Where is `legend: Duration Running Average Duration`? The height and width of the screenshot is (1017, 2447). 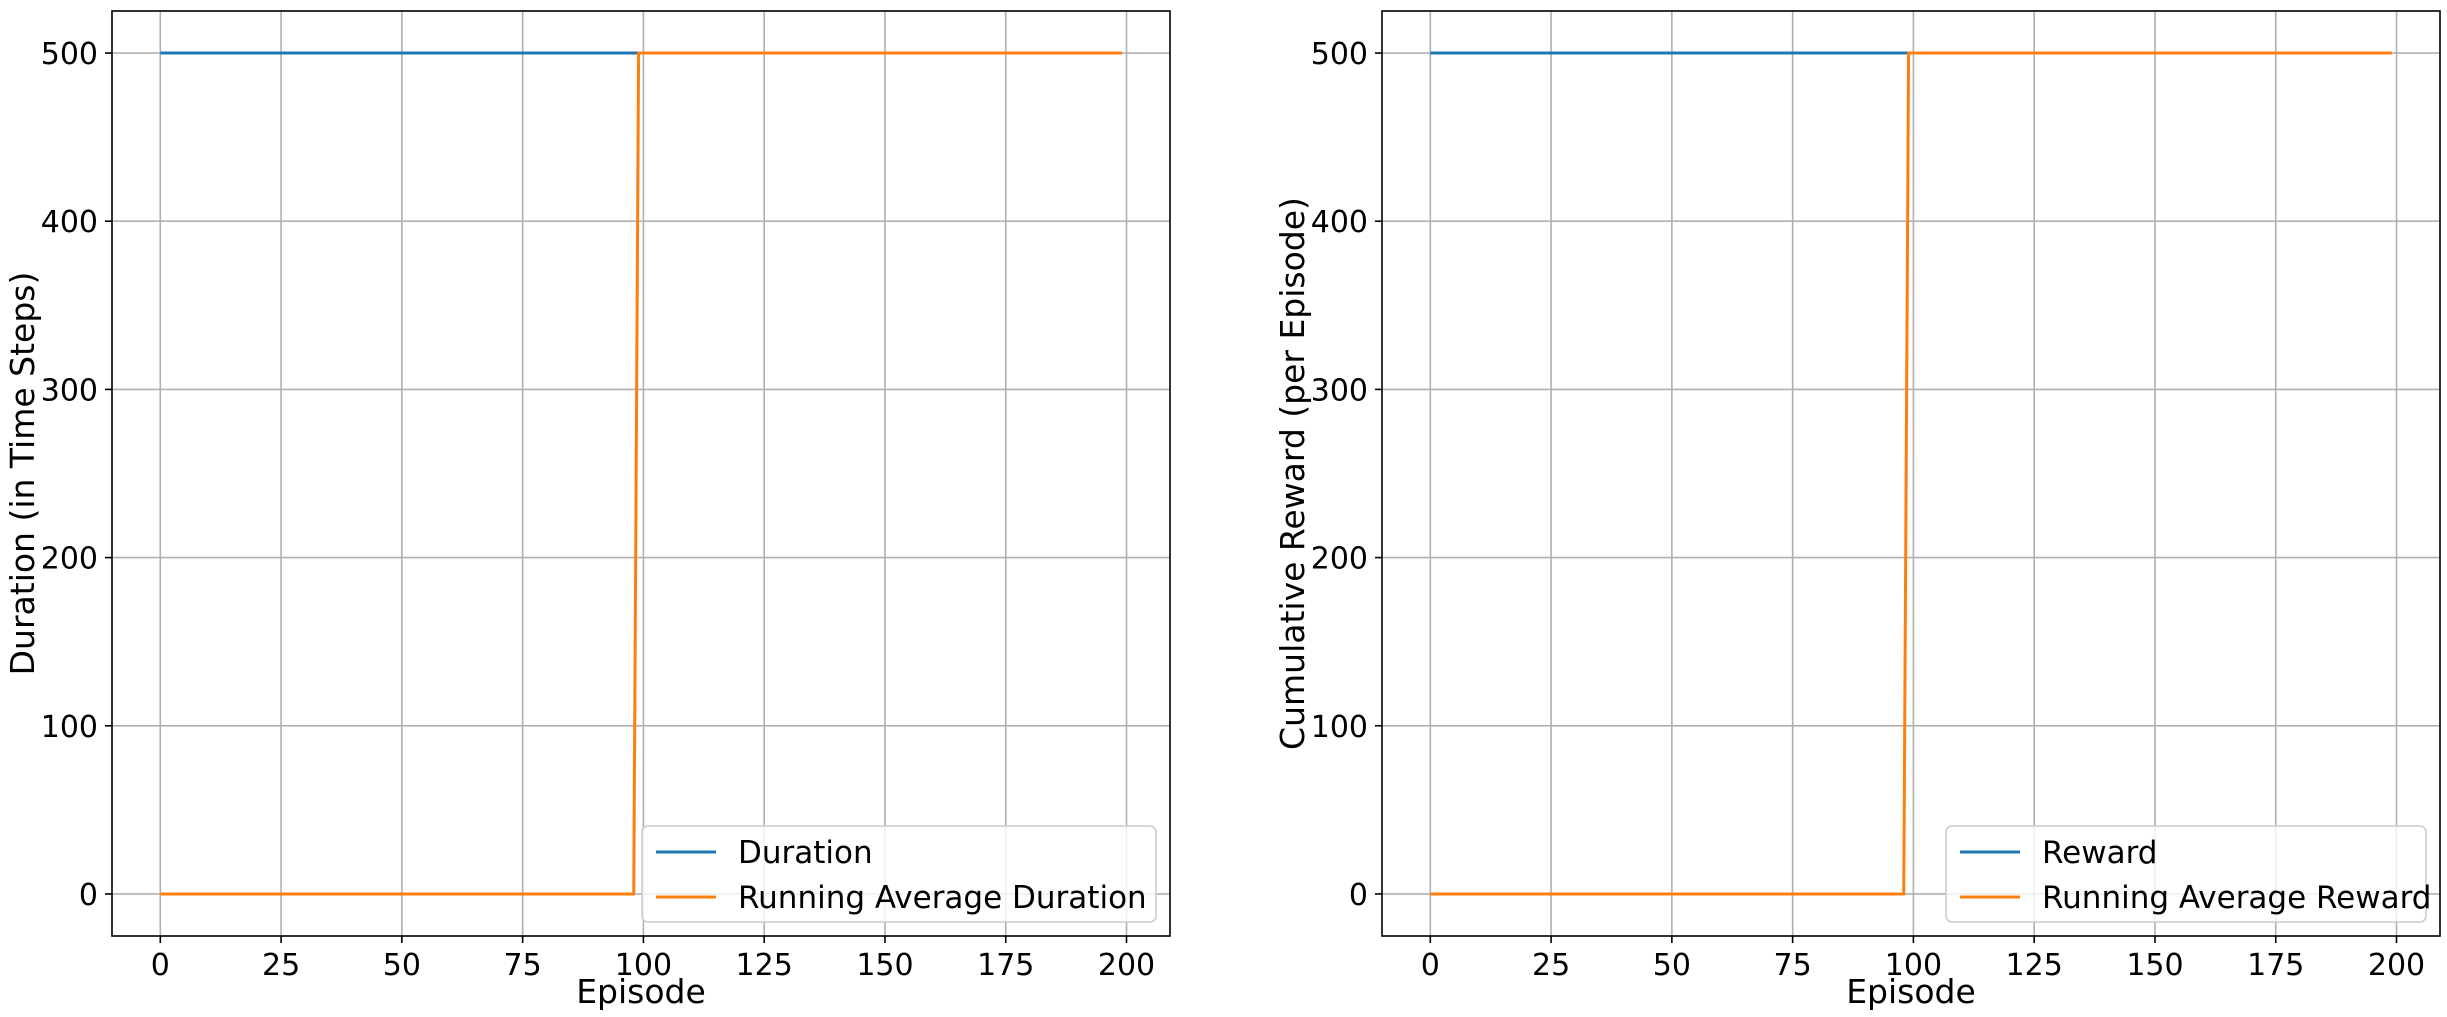
legend: Duration Running Average Duration is located at coordinates (899, 874).